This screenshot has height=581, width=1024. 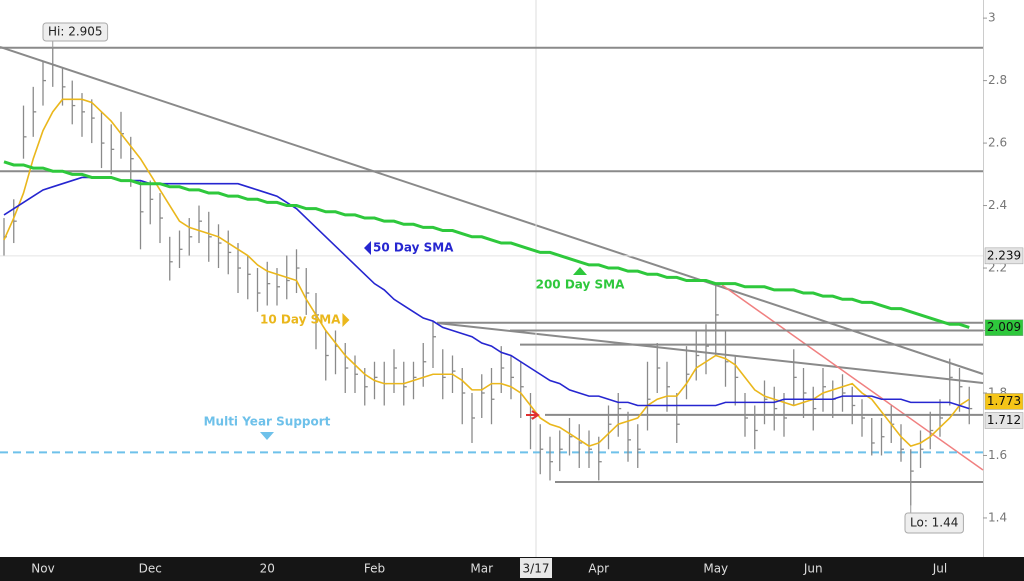 What do you see at coordinates (413, 248) in the screenshot?
I see `legend-label: 50 Day SMA` at bounding box center [413, 248].